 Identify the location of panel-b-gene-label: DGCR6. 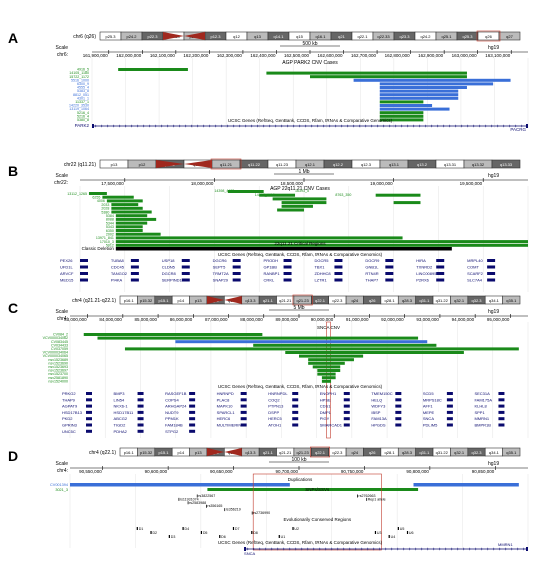
(220, 260).